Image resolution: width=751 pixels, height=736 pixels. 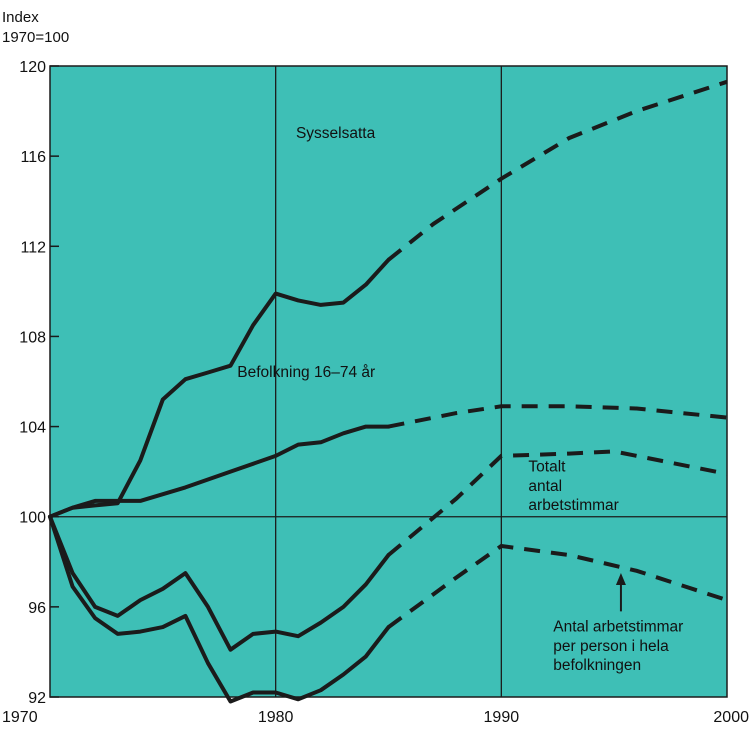 I want to click on y-tick-label-96: 96, so click(x=37, y=608).